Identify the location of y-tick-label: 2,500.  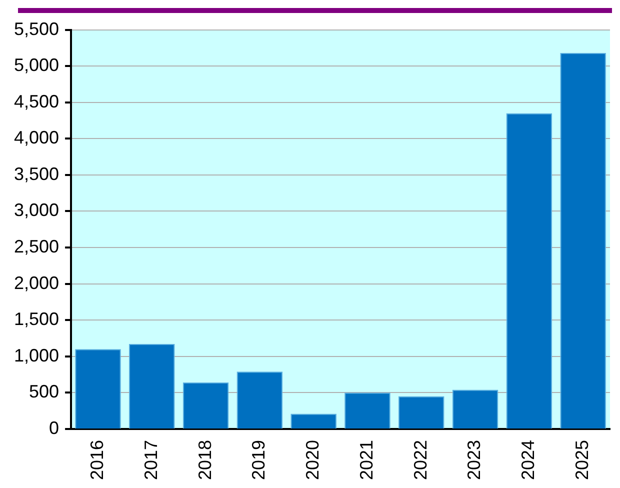
(37, 246).